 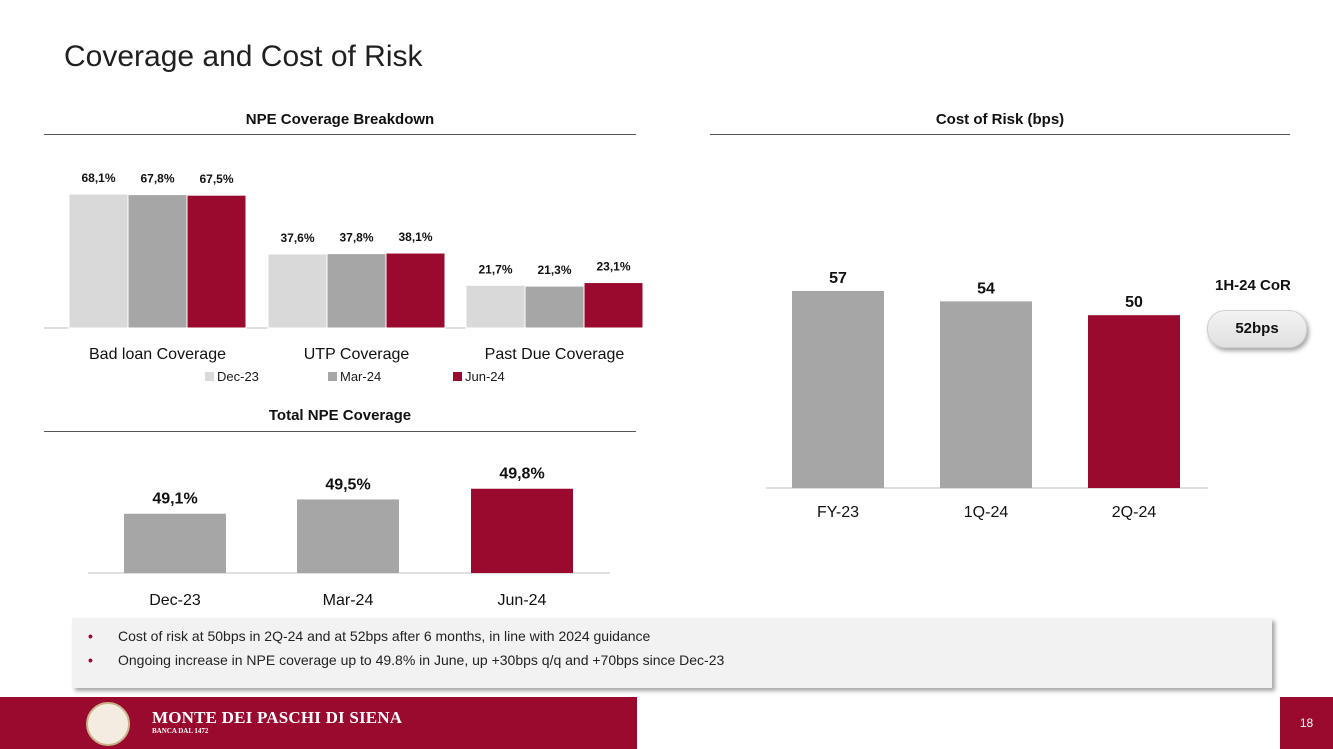 What do you see at coordinates (98, 178) in the screenshot?
I see `npe-bar-label: 68,1%` at bounding box center [98, 178].